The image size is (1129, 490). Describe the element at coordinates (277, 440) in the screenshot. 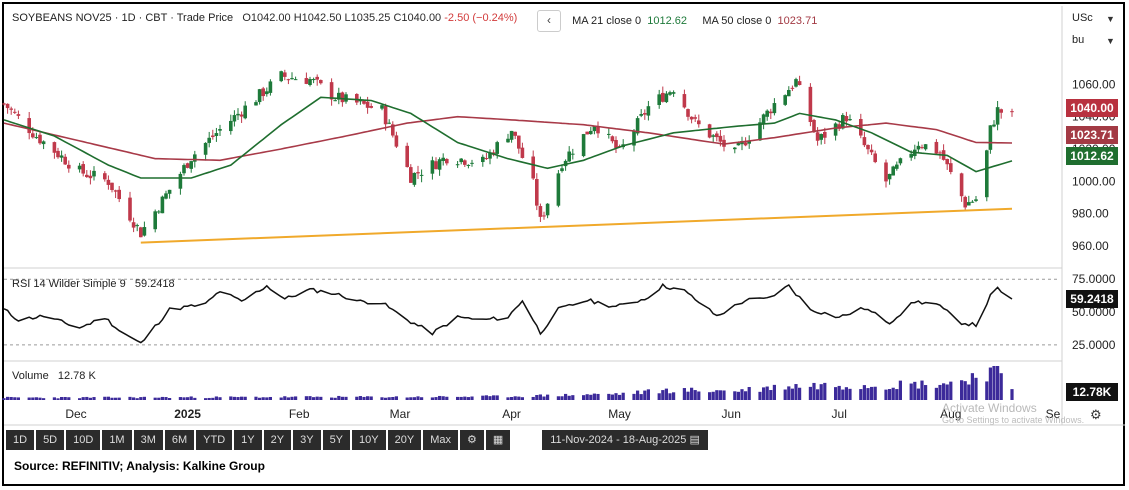

I see `timeframe-button-2y: 2Y` at that location.